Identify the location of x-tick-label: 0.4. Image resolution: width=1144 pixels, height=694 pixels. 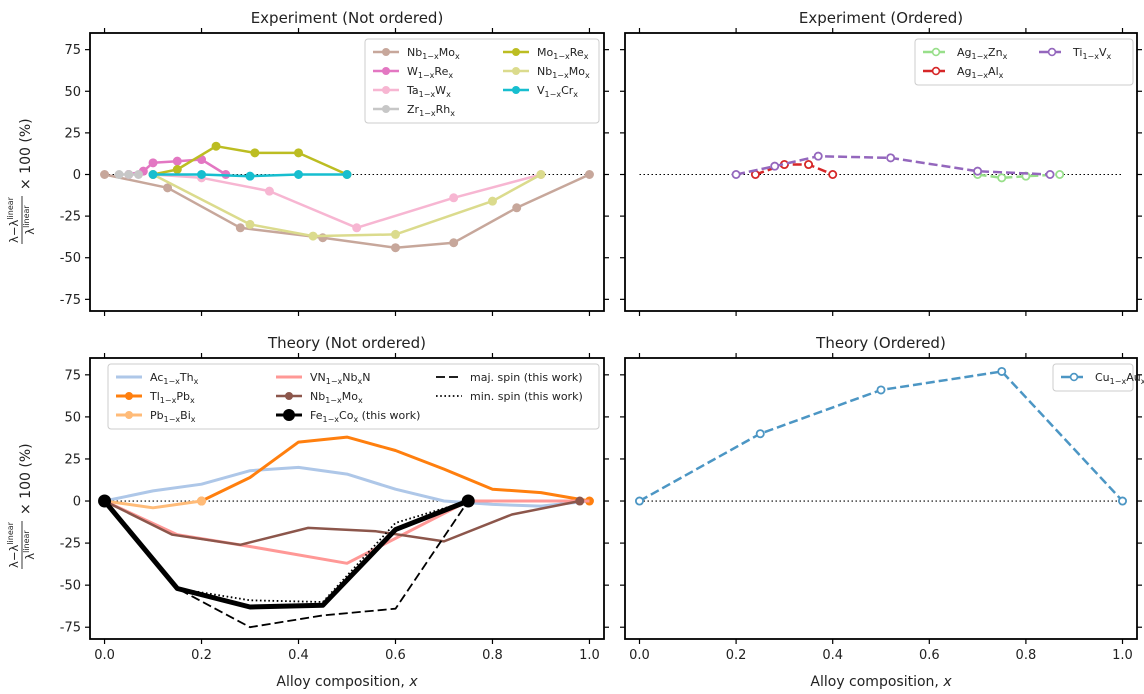
(832, 655).